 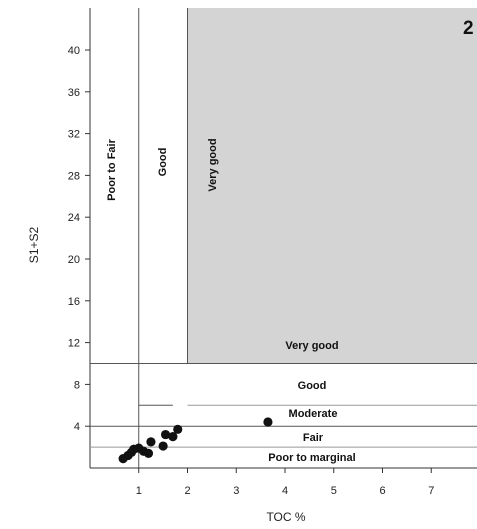 What do you see at coordinates (74, 176) in the screenshot?
I see `y-tick-label: 28` at bounding box center [74, 176].